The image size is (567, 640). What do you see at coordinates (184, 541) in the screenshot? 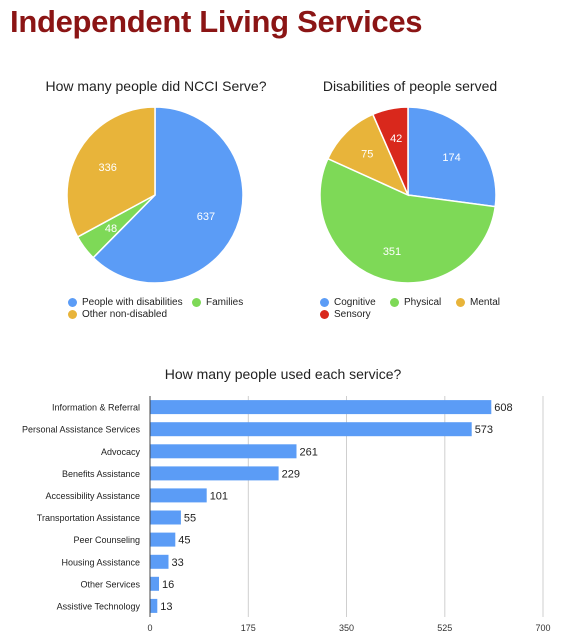
I see `bar-value-label-peer-counseling: 45` at bounding box center [184, 541].